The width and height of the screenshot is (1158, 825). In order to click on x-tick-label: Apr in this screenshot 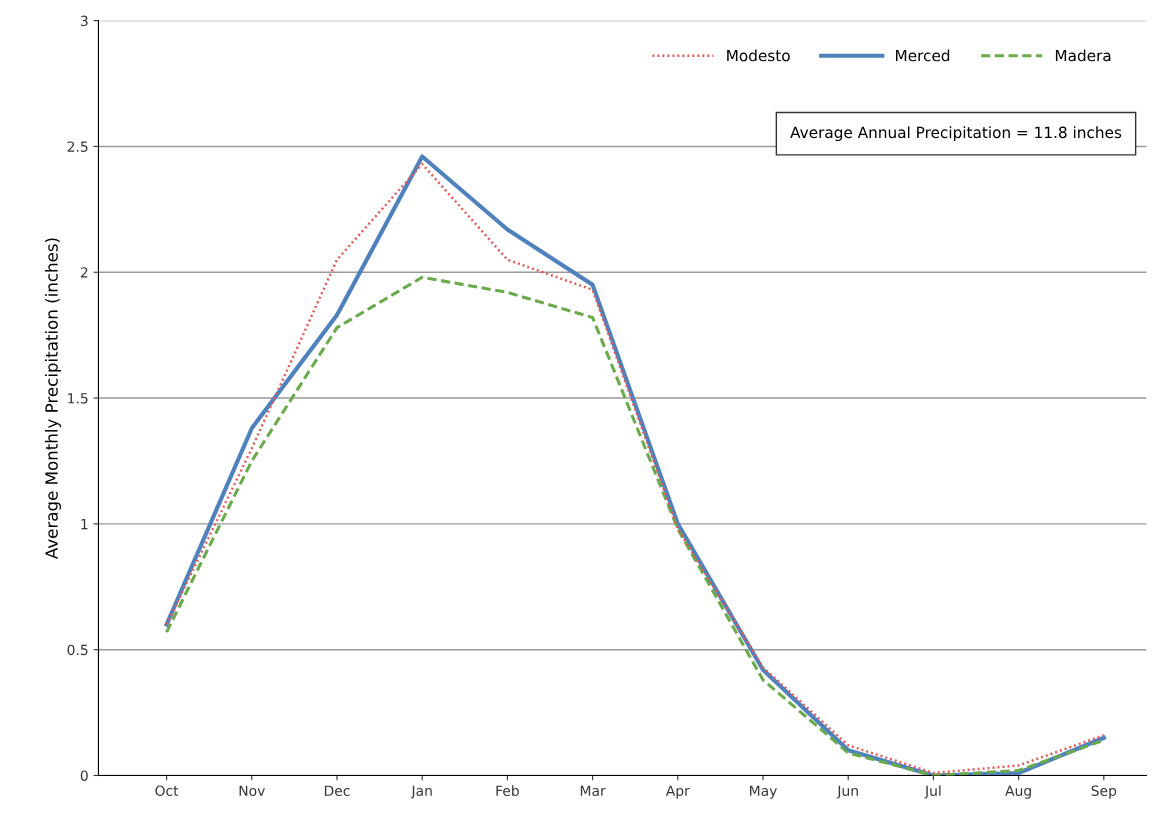, I will do `click(677, 792)`.